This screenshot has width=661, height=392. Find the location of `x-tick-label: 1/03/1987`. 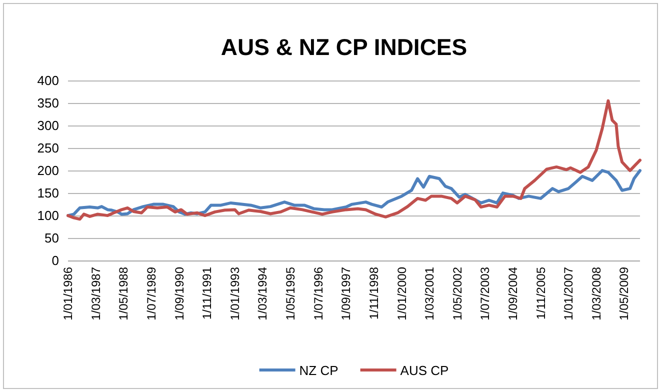

x-tick-label: 1/03/1987 is located at coordinates (95, 293).